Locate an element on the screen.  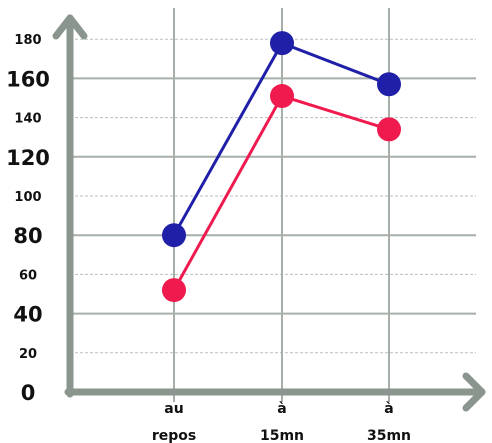
y-tick-label: 40 is located at coordinates (27, 315).